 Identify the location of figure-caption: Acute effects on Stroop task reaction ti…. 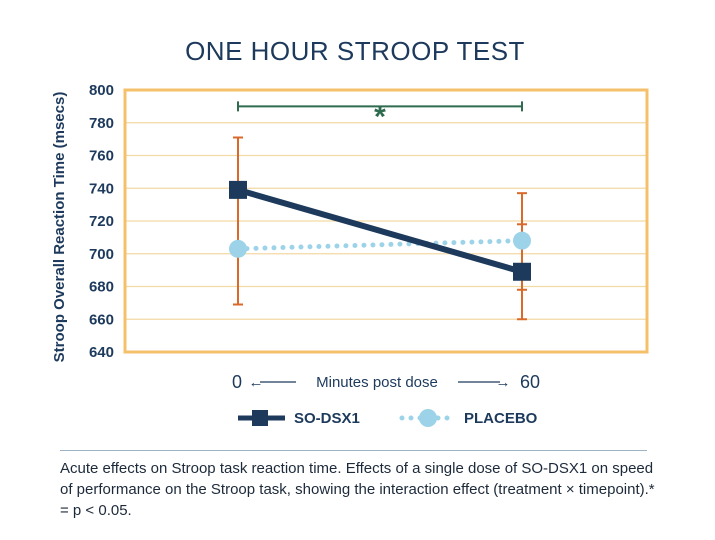
(357, 489).